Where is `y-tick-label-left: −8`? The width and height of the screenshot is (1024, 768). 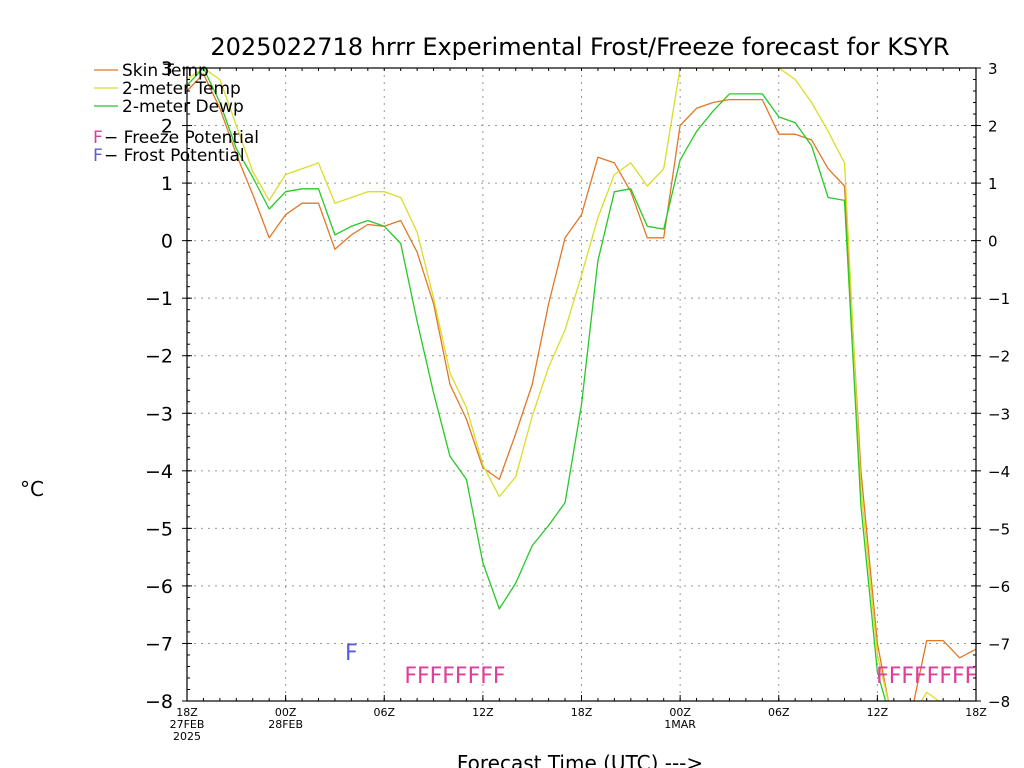
y-tick-label-left: −8 is located at coordinates (159, 702).